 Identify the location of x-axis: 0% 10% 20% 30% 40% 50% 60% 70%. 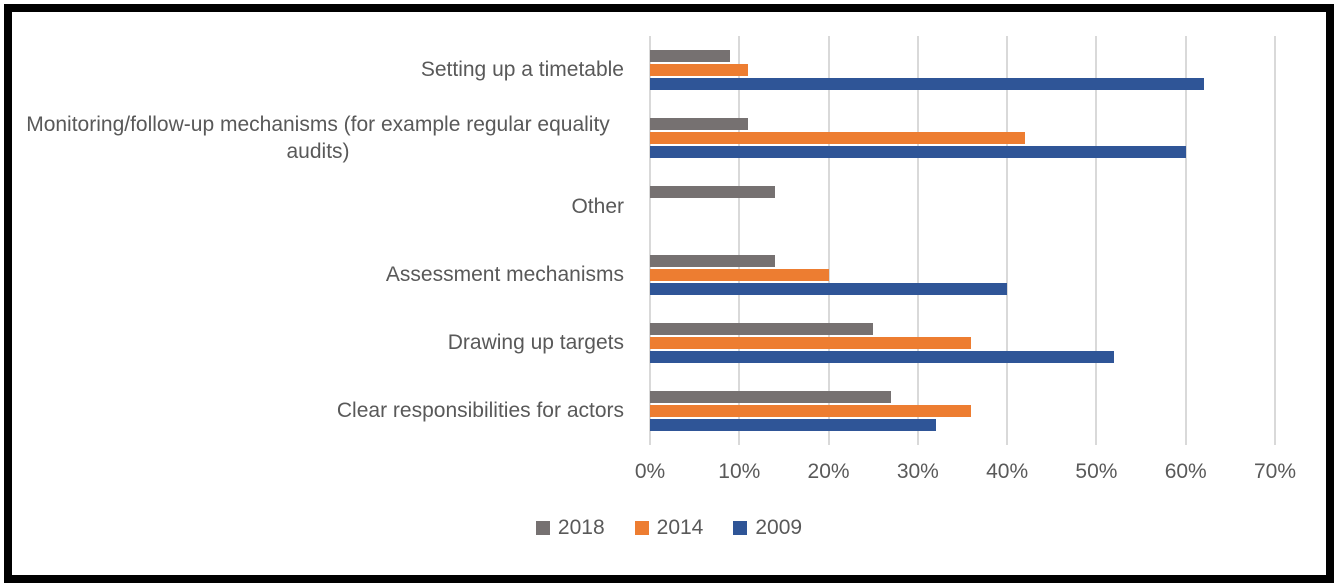
(965, 473).